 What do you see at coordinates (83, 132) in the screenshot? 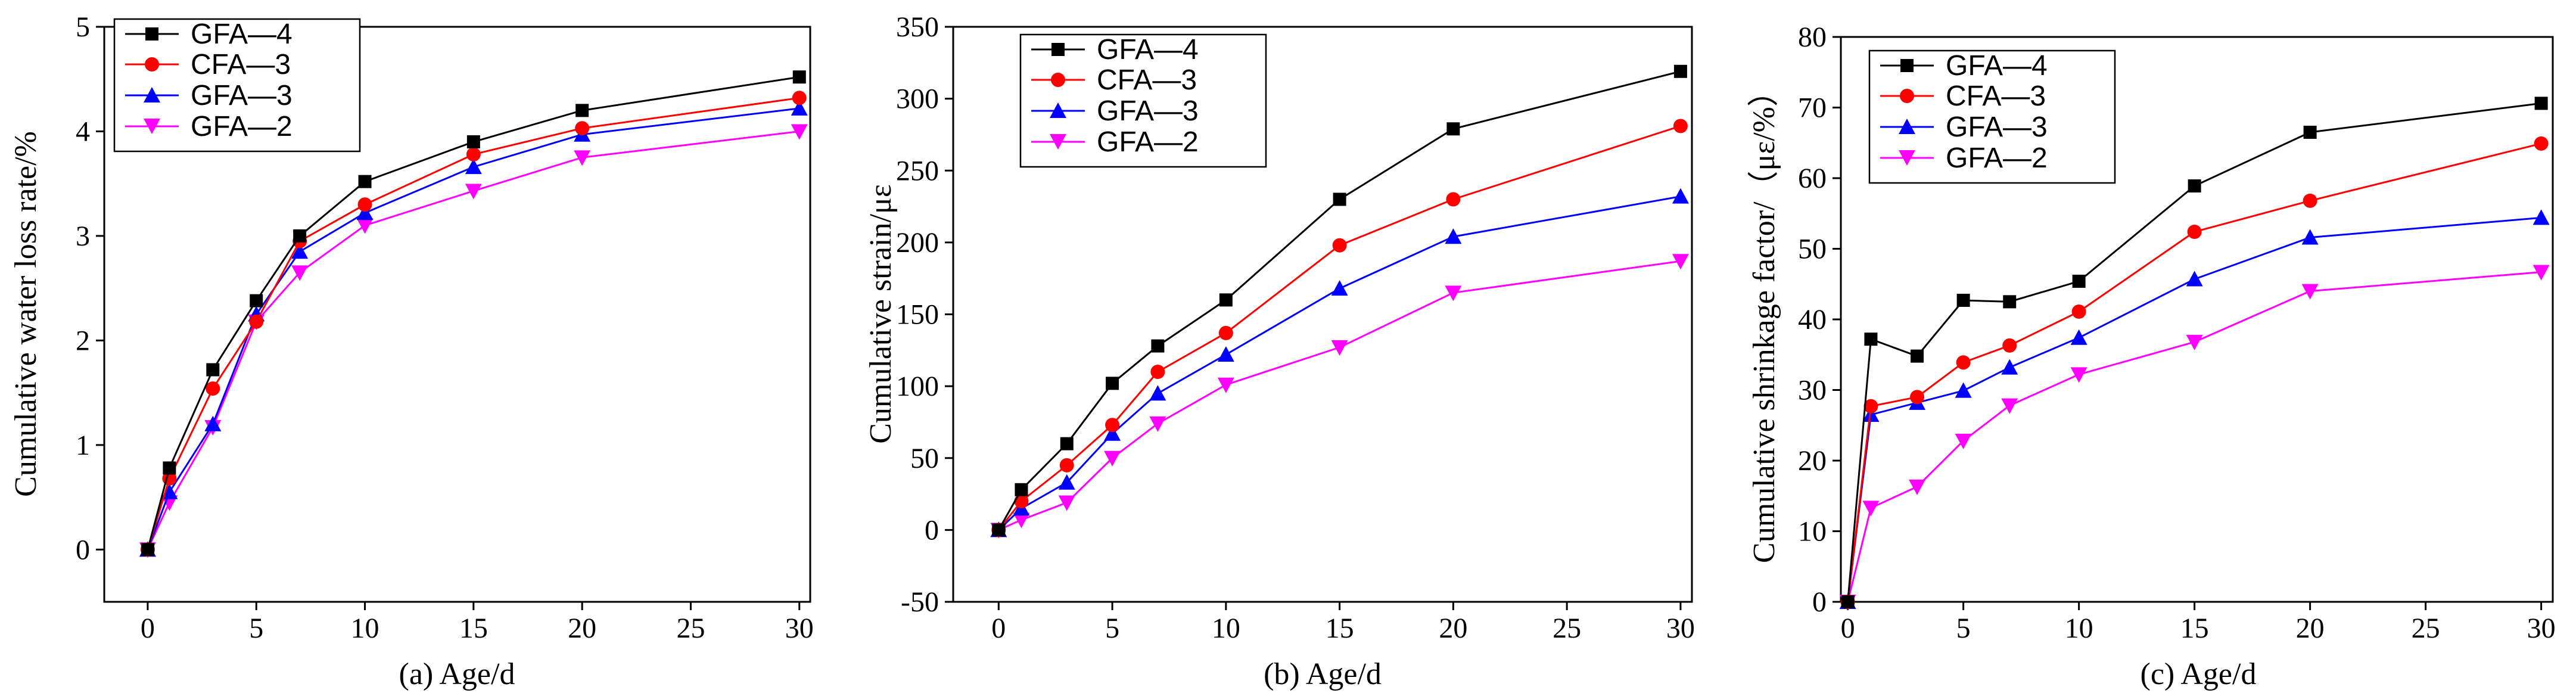
I see `chart-a-ytick-label: 4` at bounding box center [83, 132].